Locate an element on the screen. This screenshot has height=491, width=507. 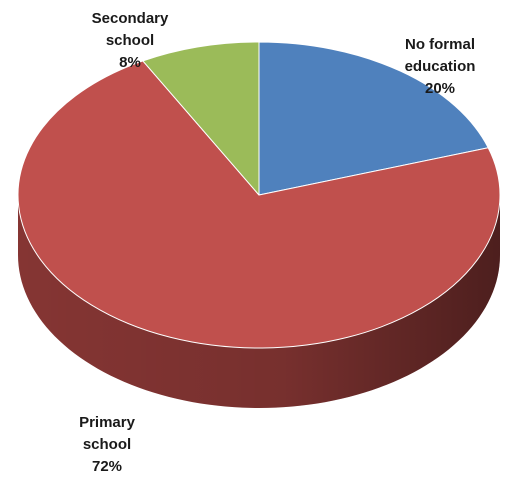
label-secondary-school: Secondary school 8% is located at coordinates (130, 41).